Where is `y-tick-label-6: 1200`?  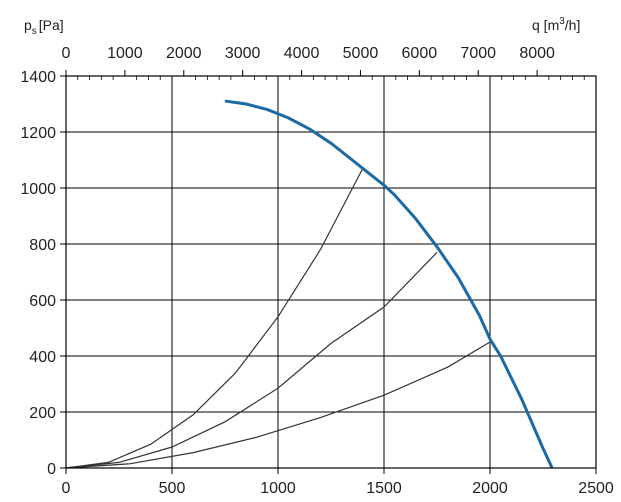 y-tick-label-6: 1200 is located at coordinates (38, 133).